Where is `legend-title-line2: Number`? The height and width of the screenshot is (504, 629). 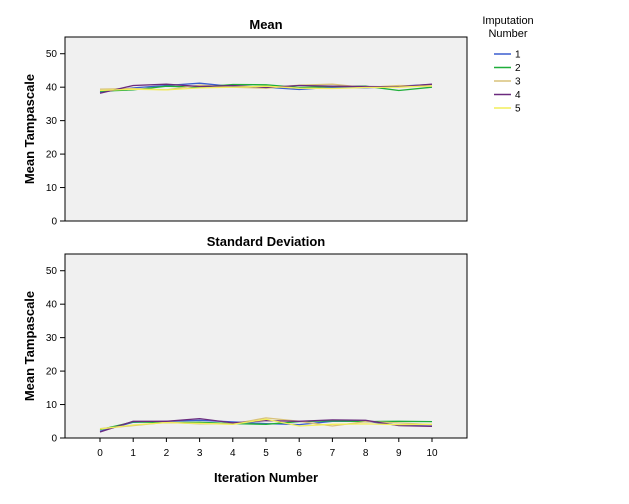 legend-title-line2: Number is located at coordinates (507, 34).